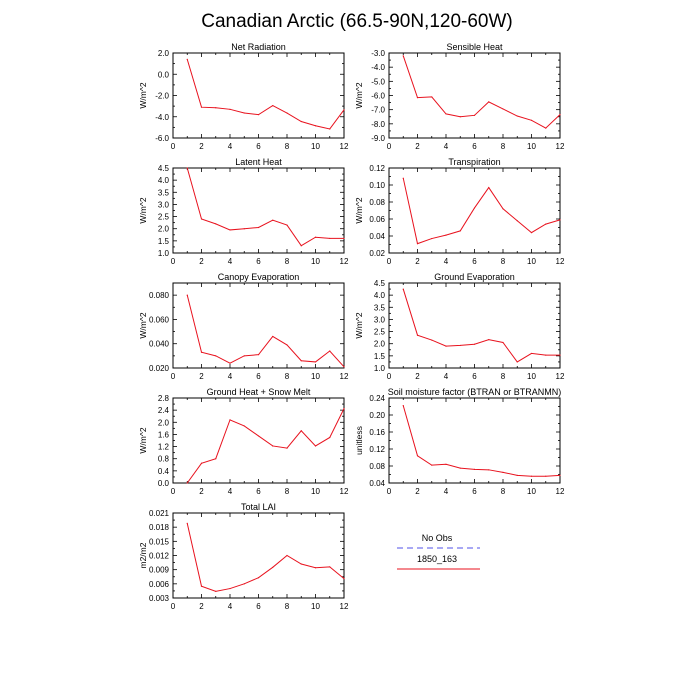  I want to click on panel-title: Sensible Heat, so click(474, 47).